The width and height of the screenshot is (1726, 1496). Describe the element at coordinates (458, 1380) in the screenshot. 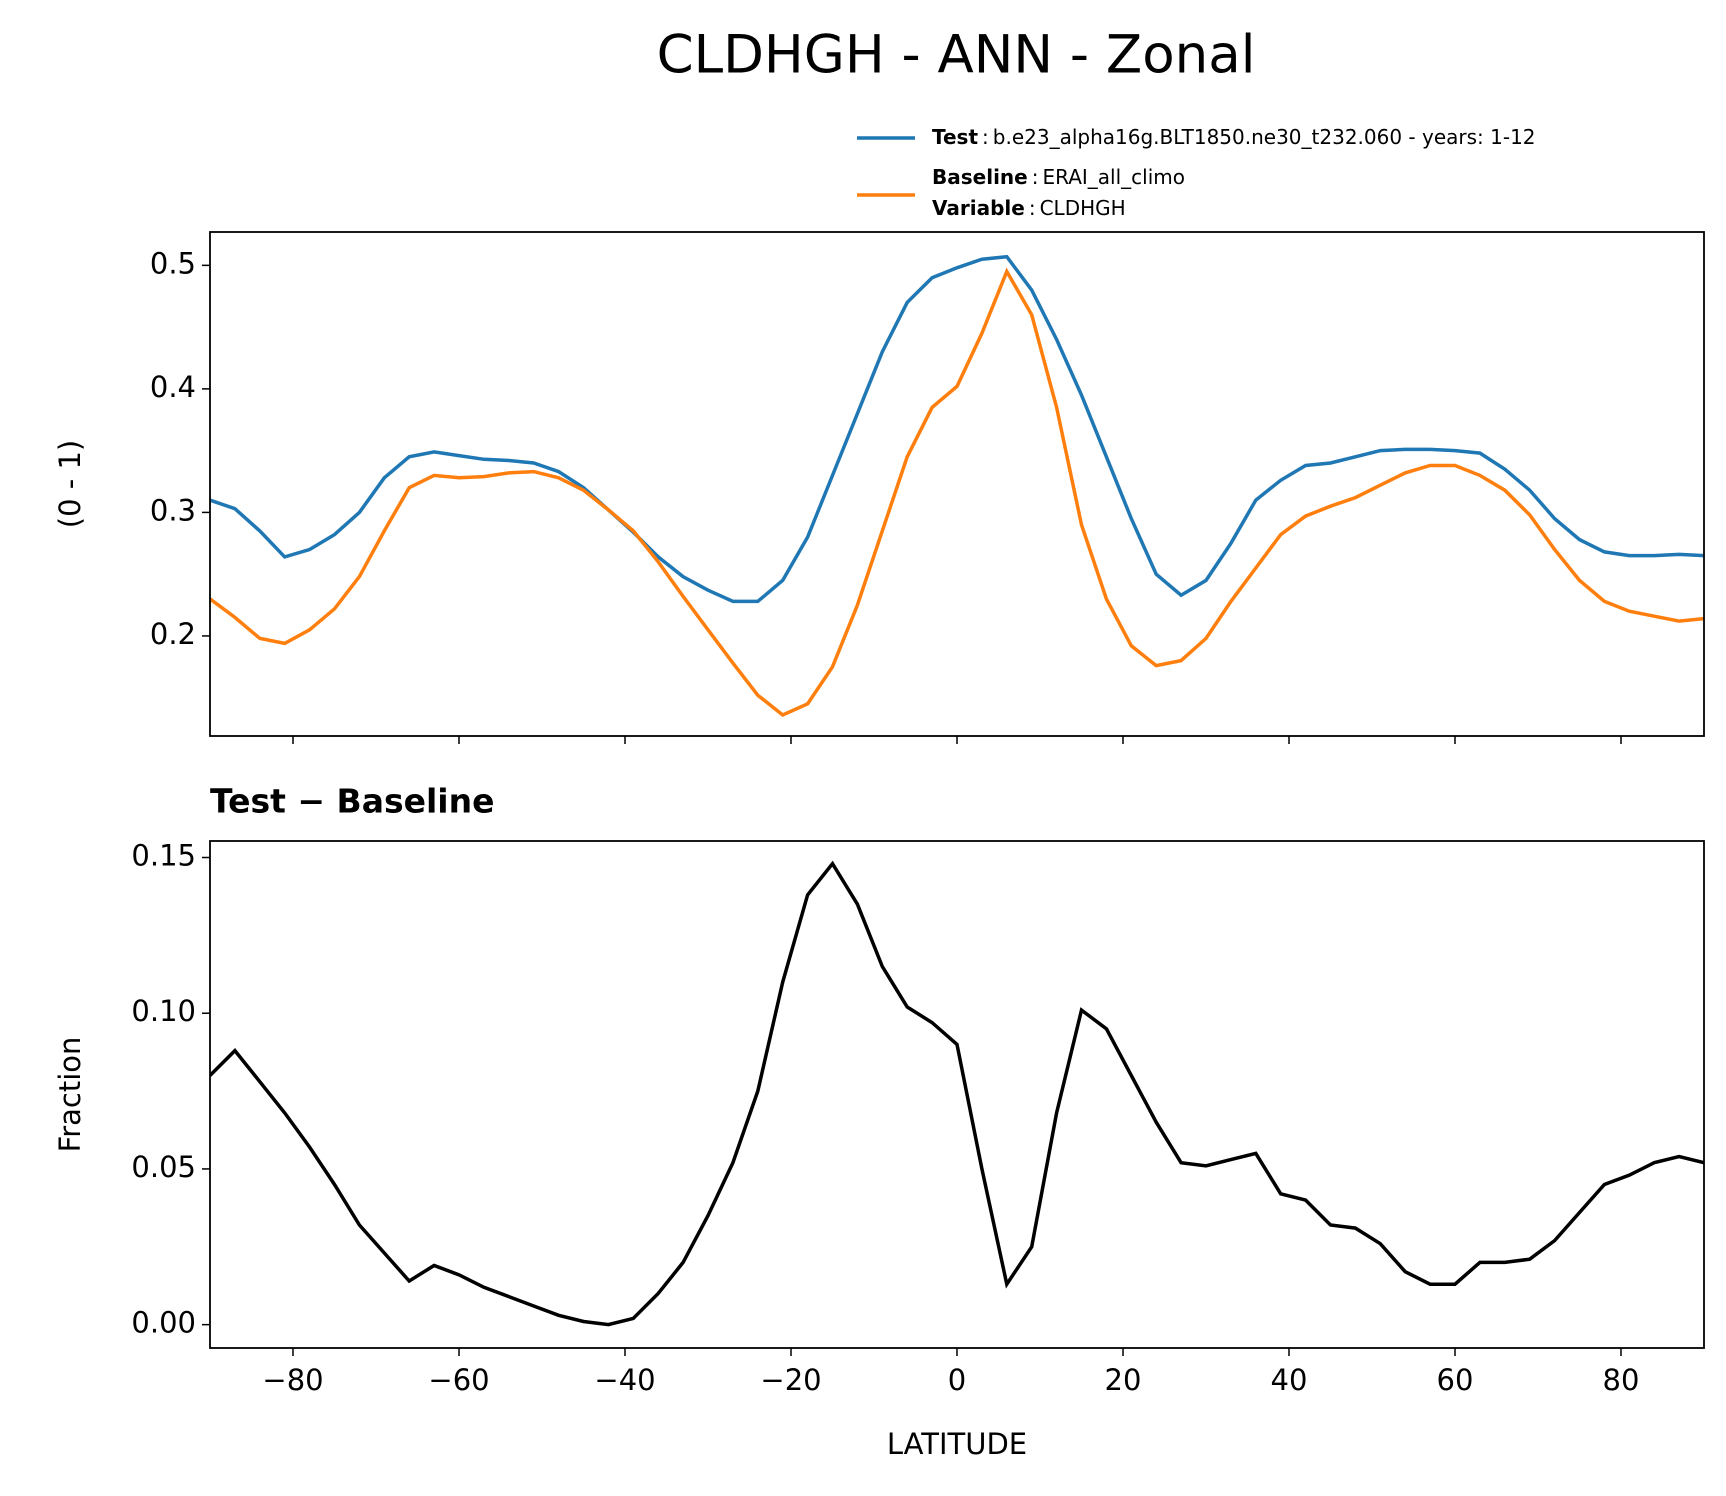

I see `x-tick-label: −60` at that location.